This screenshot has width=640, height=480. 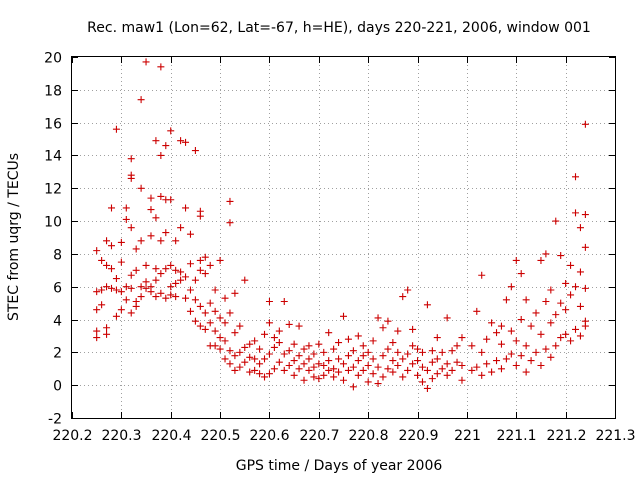 What do you see at coordinates (615, 436) in the screenshot?
I see `x-tick-label: 221.3` at bounding box center [615, 436].